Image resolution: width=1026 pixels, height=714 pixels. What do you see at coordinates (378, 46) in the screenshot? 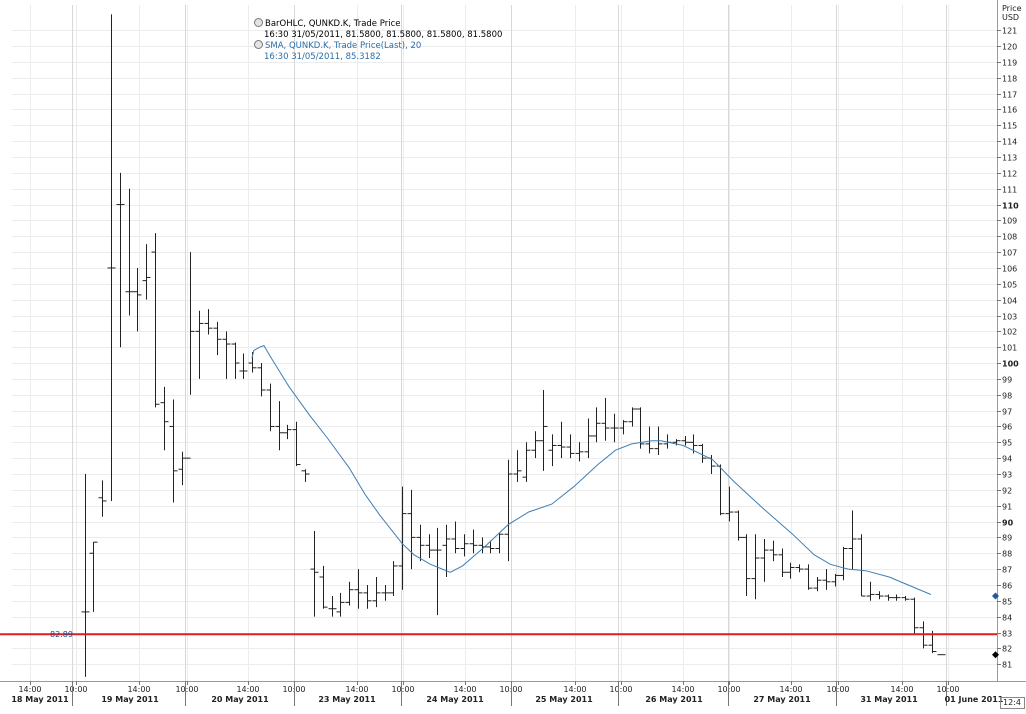
I see `legend-sma: SMA, QUNKD.K, Trade Price(Last), 20` at bounding box center [378, 46].